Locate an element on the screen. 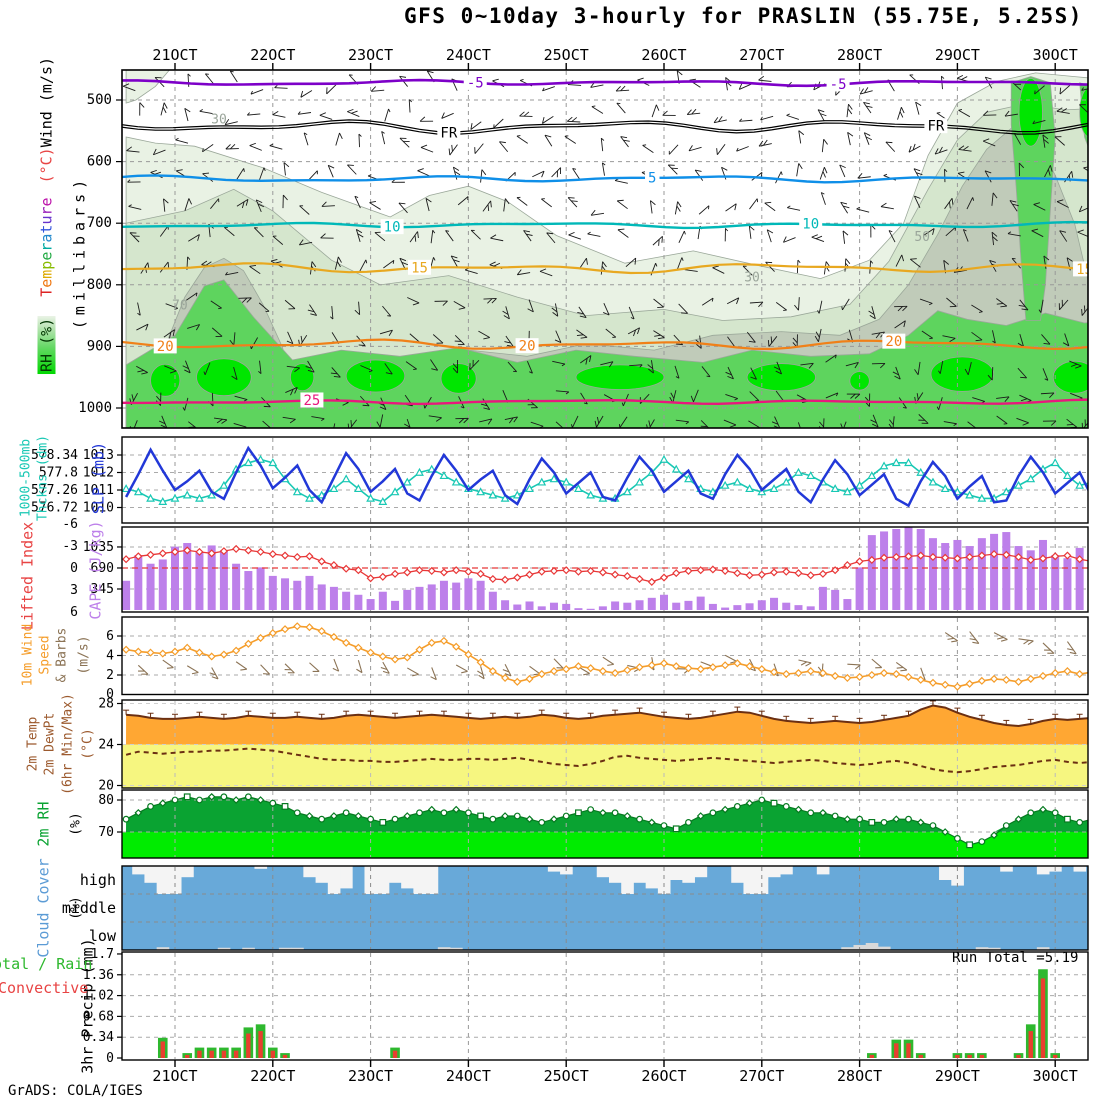  wind10m-label-1: 10m Wind is located at coordinates (28, 655).